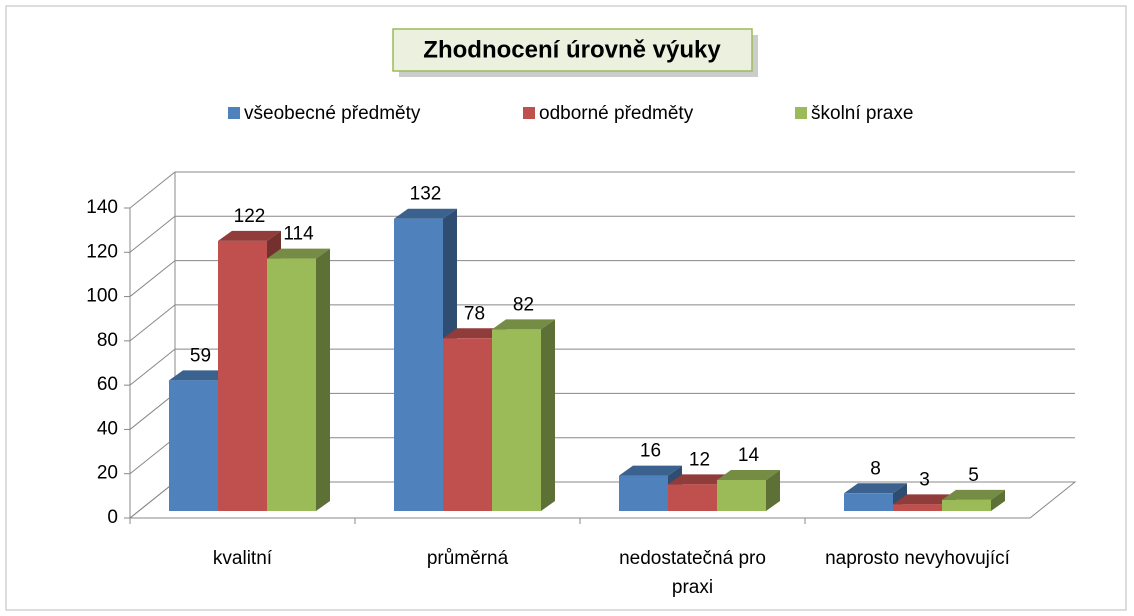 The height and width of the screenshot is (616, 1134). I want to click on x-tick-label: průměrná, so click(467, 558).